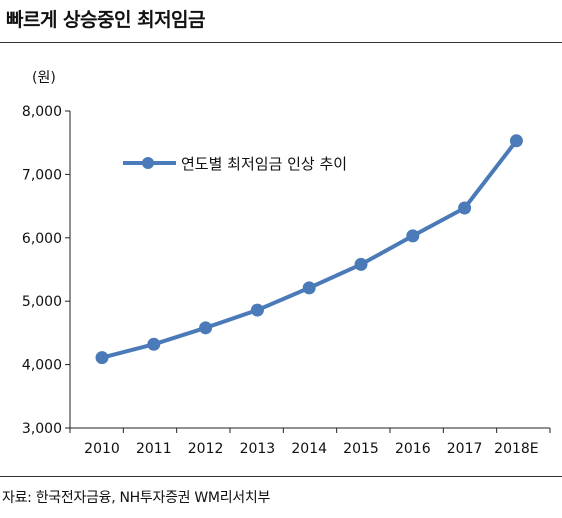 Image resolution: width=562 pixels, height=518 pixels. I want to click on legend-marker, so click(148, 163).